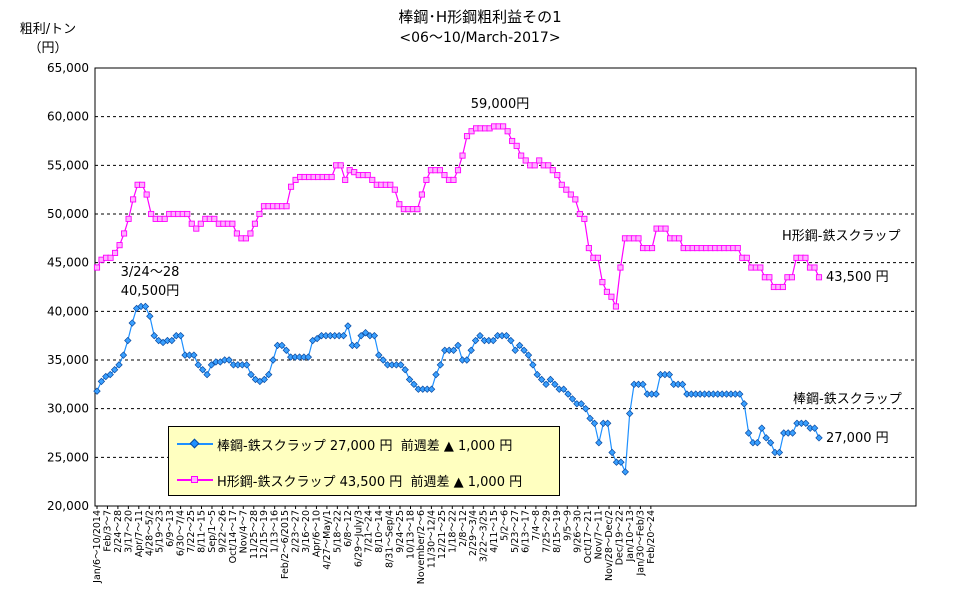  Describe the element at coordinates (306, 531) in the screenshot. I see `x-tick-label: 3/16～20` at that location.